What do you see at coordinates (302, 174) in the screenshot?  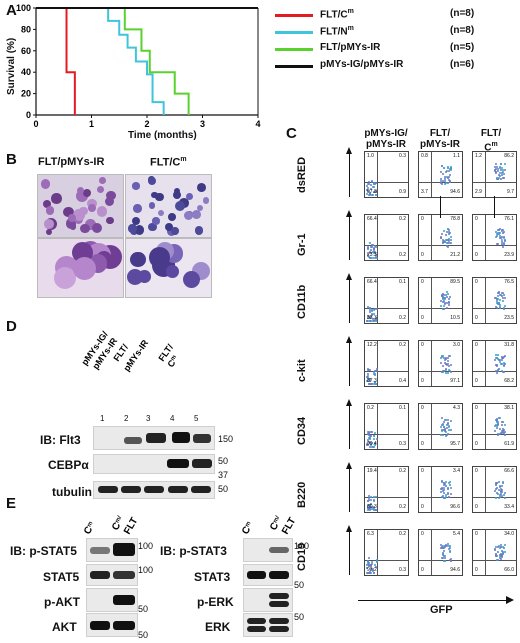 I see `facs-row-label: dsRED` at bounding box center [302, 174].